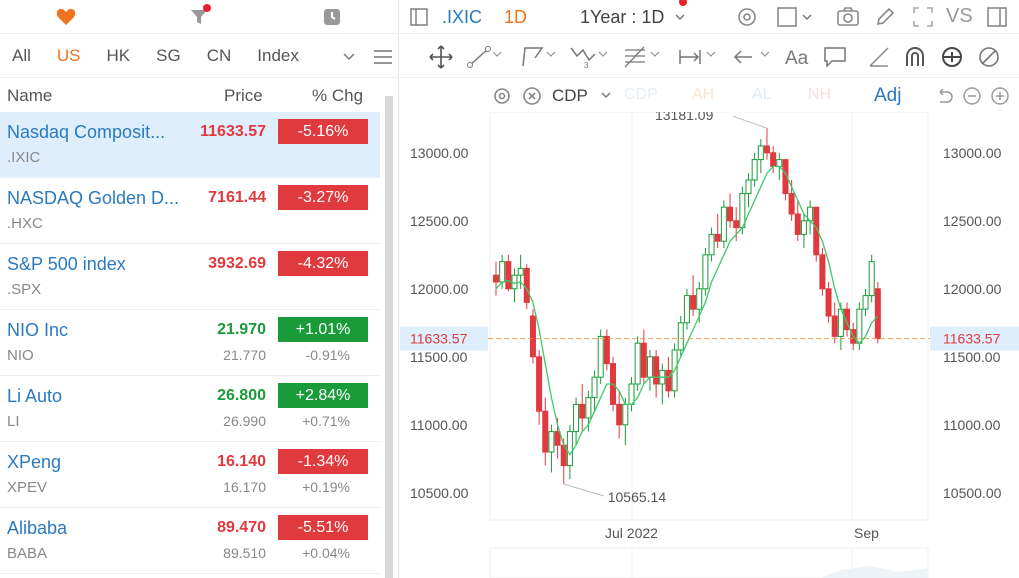  Describe the element at coordinates (323, 197) in the screenshot. I see `stock-change-badge: -3.27%` at that location.